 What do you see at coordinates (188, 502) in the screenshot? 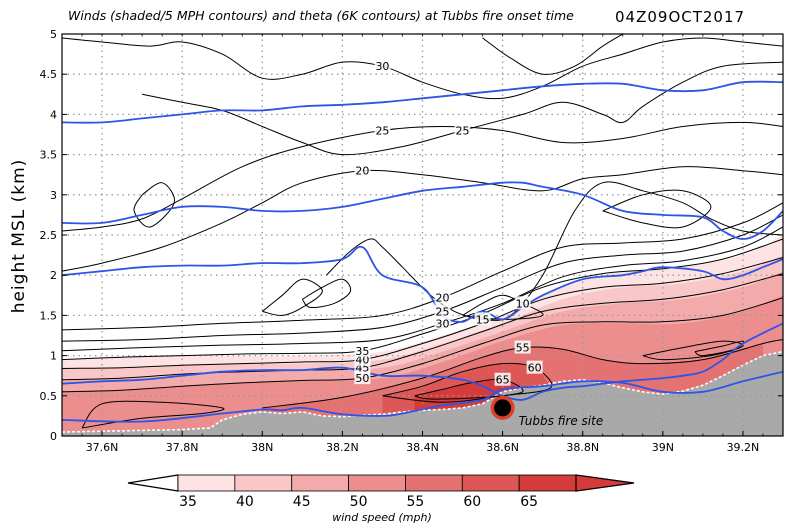
I see `colorbar-tick-35: 35` at bounding box center [188, 502].